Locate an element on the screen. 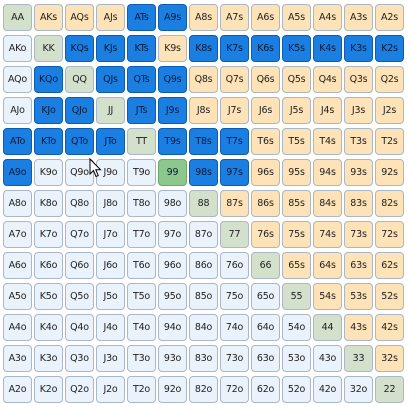  hand-cell-74s: 74s is located at coordinates (327, 234).